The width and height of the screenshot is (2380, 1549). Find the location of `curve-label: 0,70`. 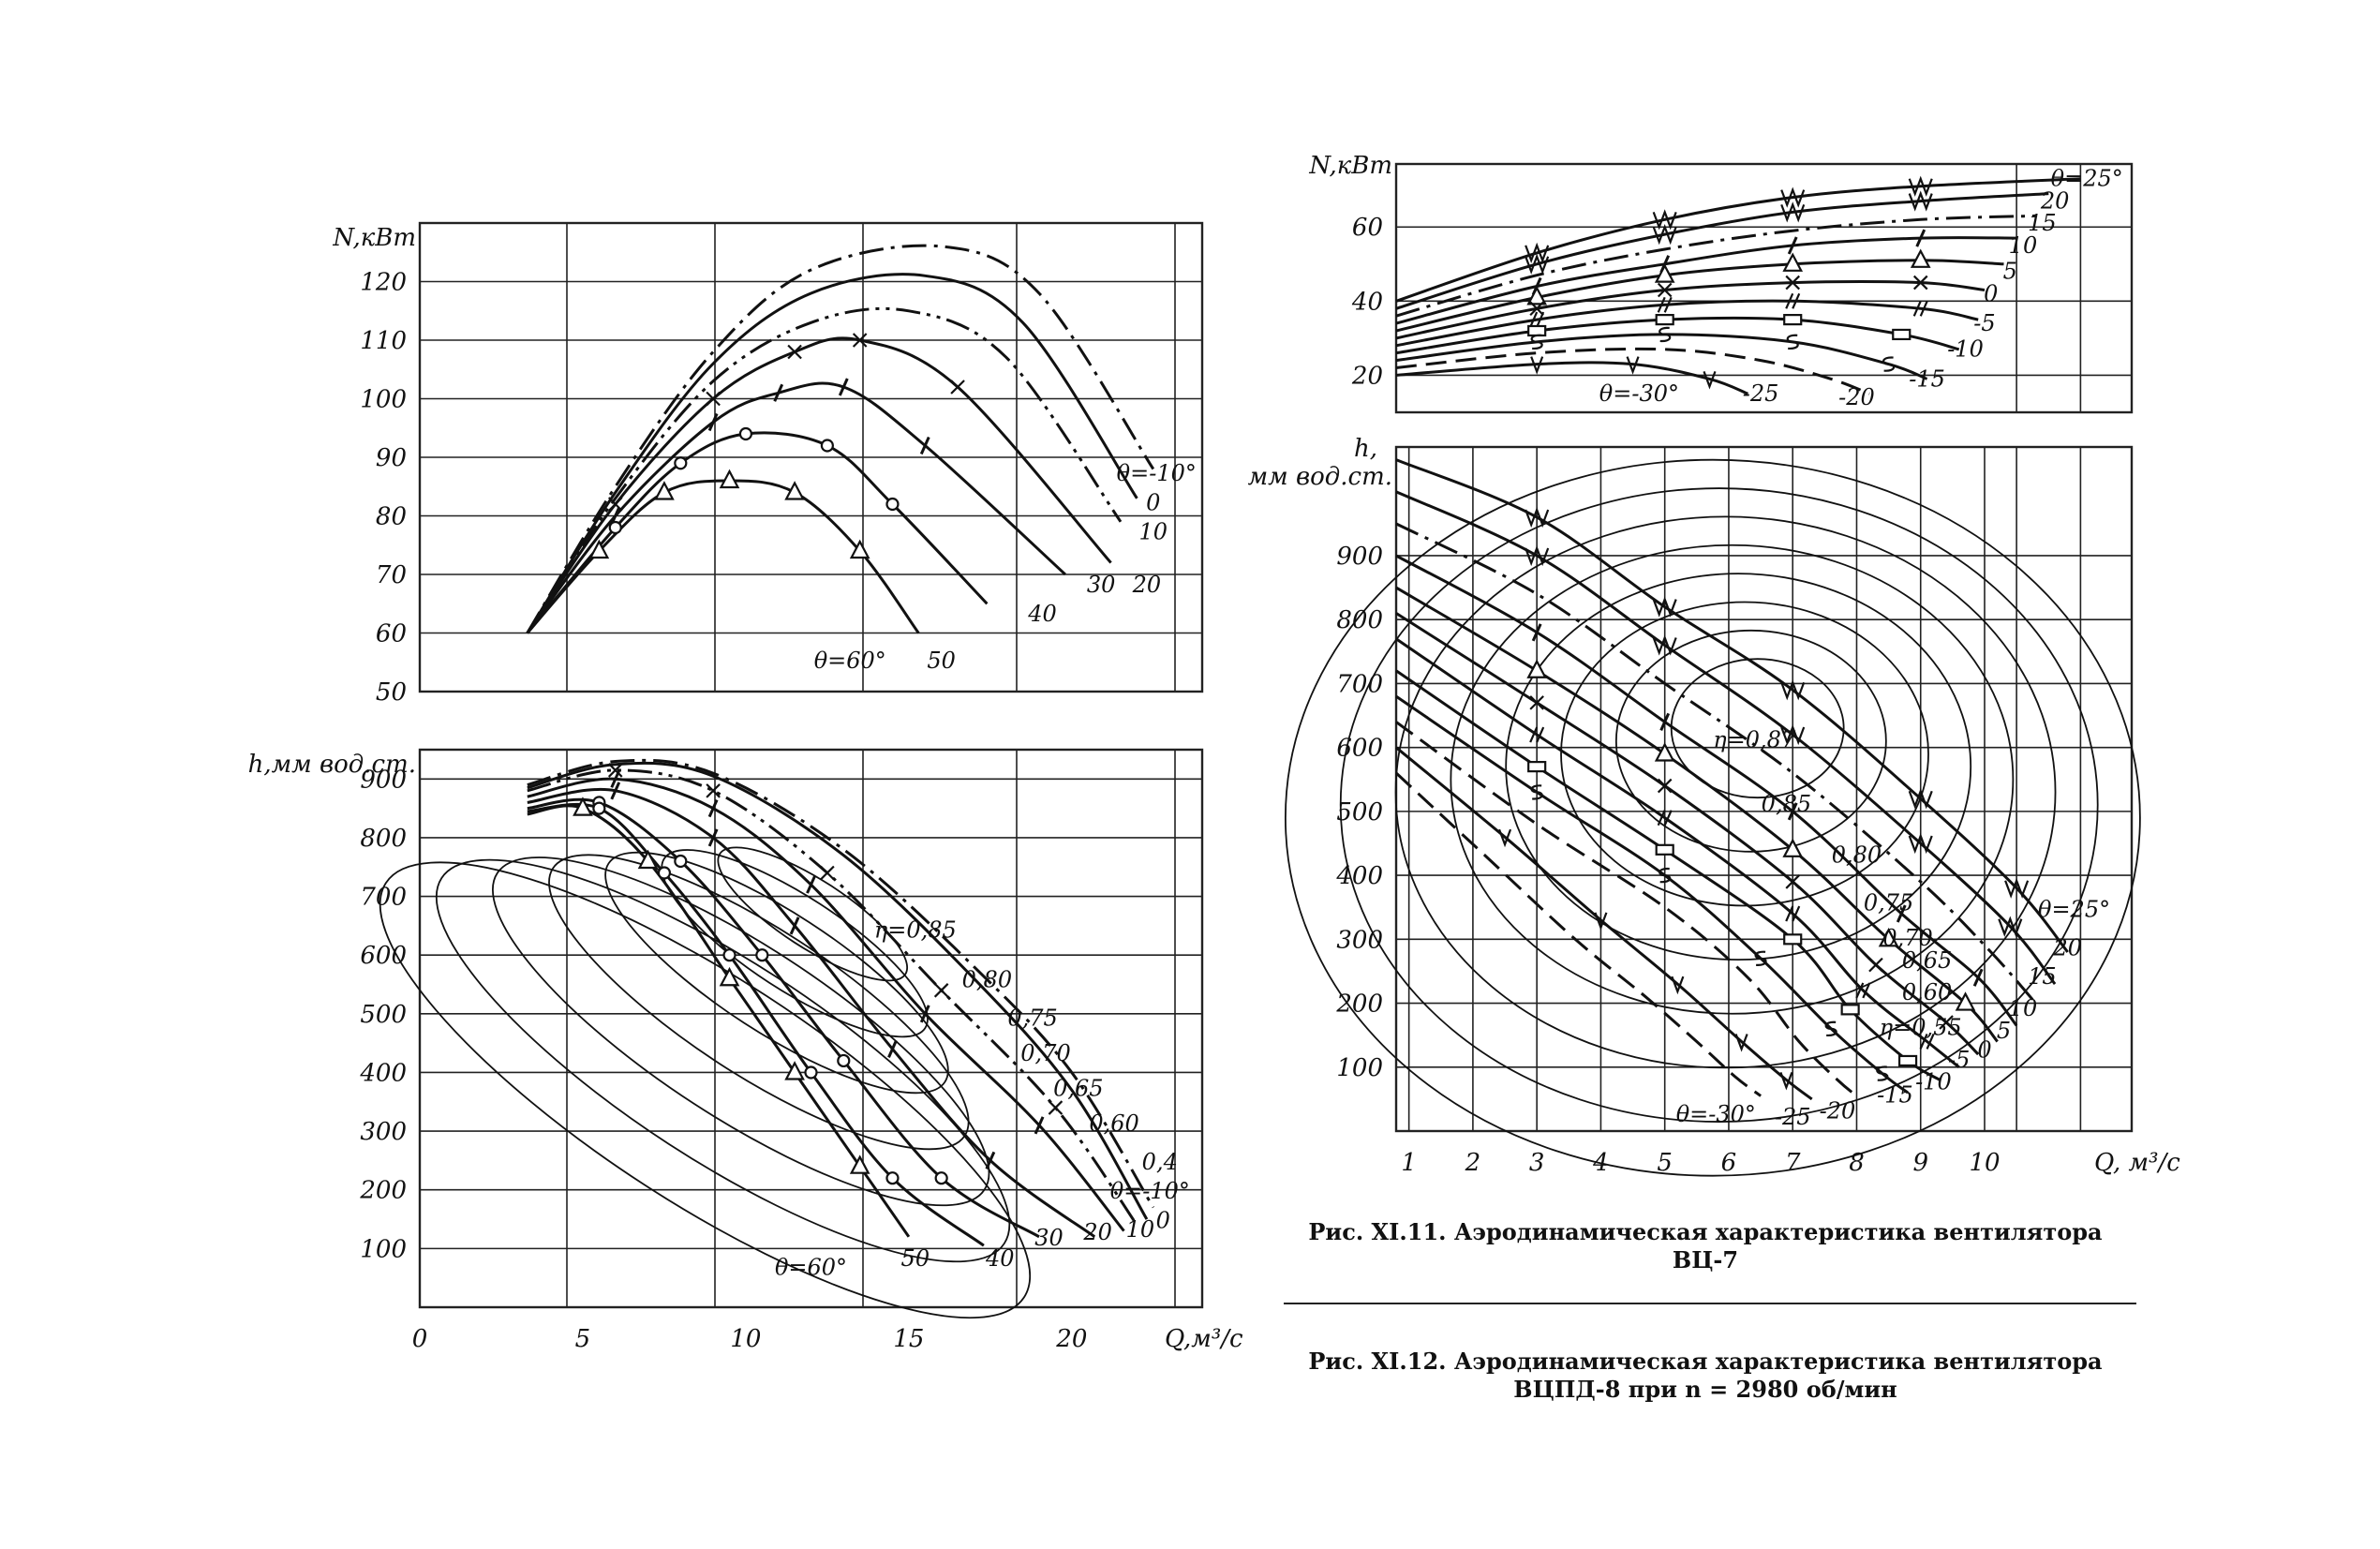

curve-label: 0,70 is located at coordinates (1907, 938).